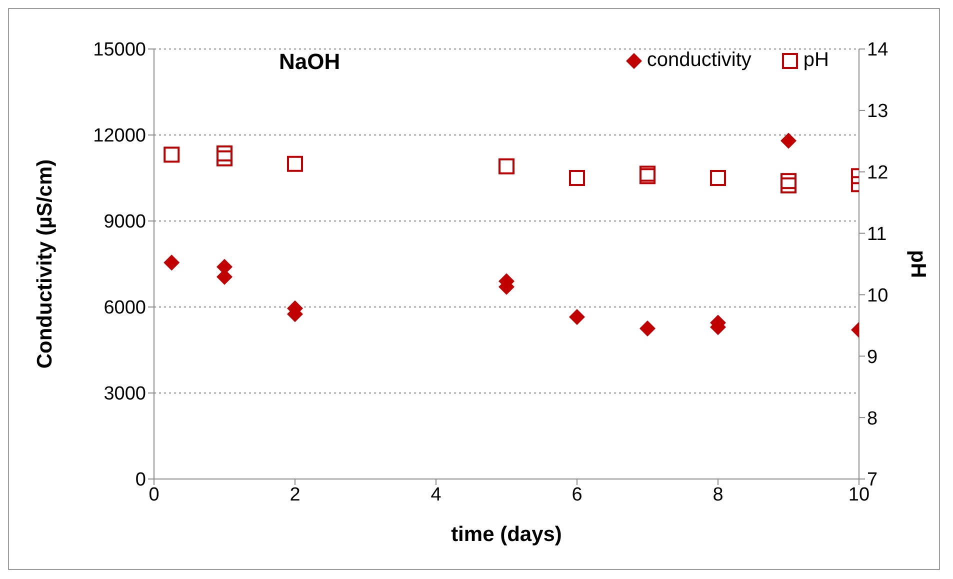 The height and width of the screenshot is (579, 953). I want to click on legend-label: conductivity, so click(699, 60).